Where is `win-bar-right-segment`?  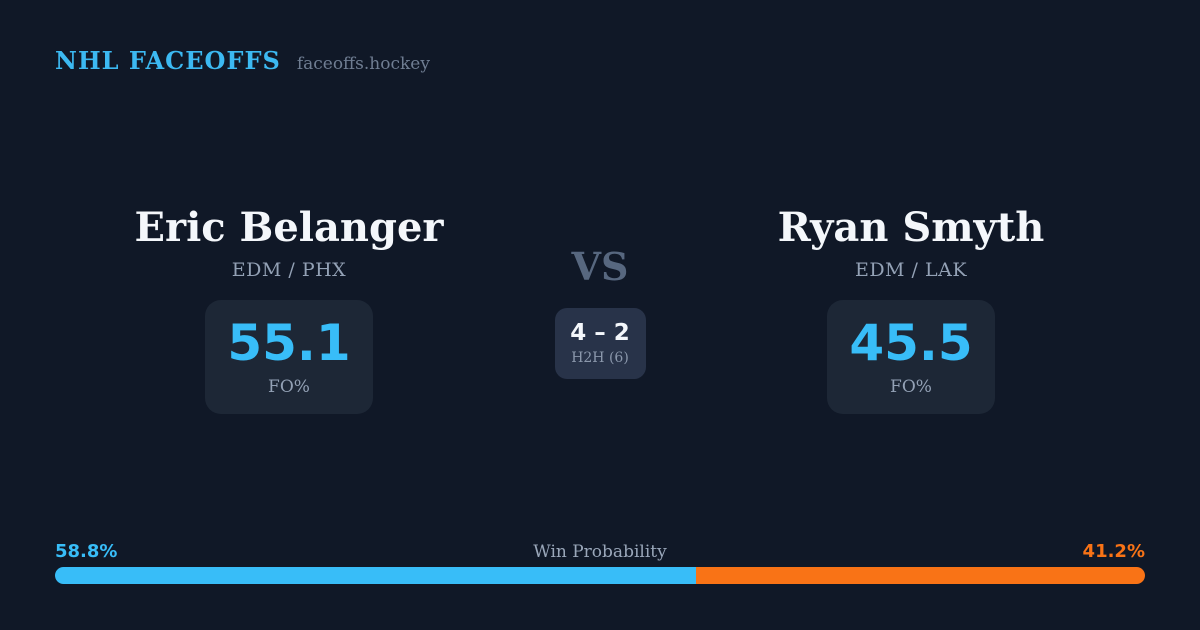 win-bar-right-segment is located at coordinates (920, 575).